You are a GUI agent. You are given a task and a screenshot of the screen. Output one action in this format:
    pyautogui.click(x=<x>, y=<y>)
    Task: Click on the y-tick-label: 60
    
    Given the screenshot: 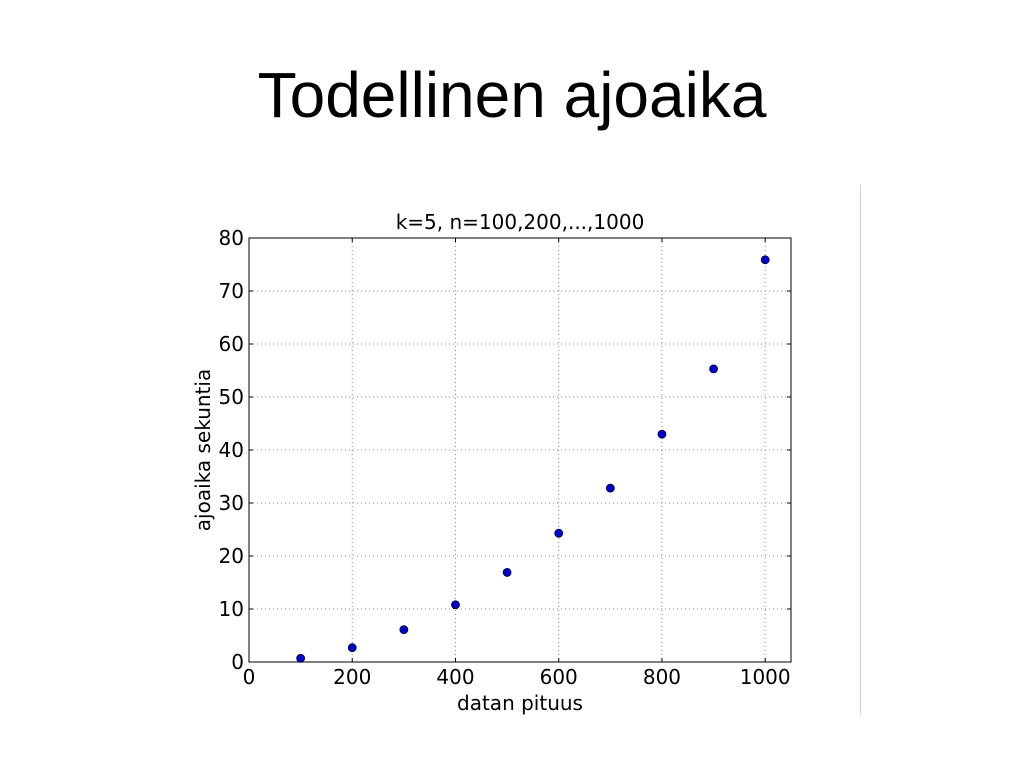 What is the action you would take?
    pyautogui.click(x=231, y=344)
    